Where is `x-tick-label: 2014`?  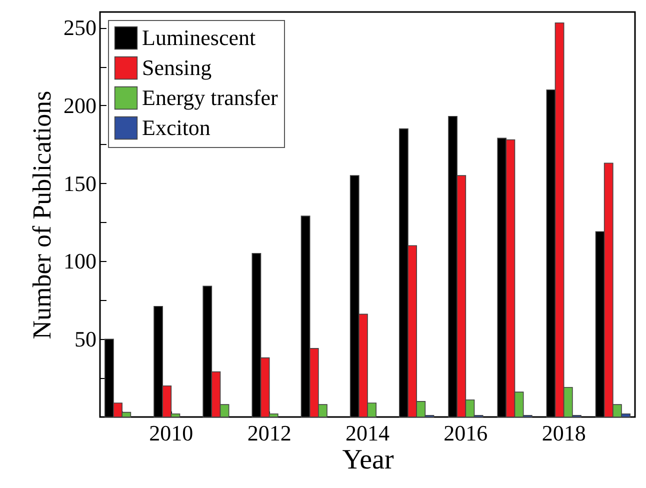 x-tick-label: 2014 is located at coordinates (368, 433).